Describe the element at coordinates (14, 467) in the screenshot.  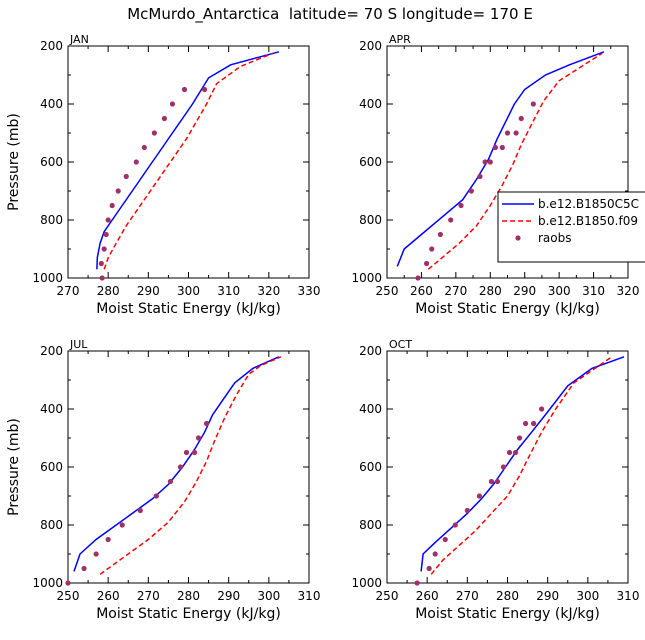
I see `y-axis-label: Pressure (mb)` at that location.